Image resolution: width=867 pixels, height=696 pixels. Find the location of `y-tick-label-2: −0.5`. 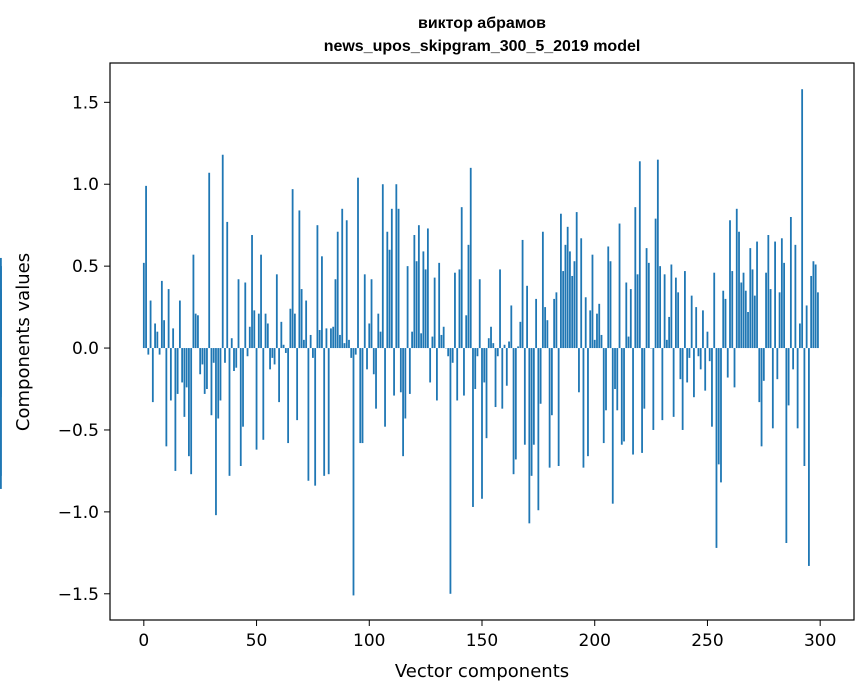

y-tick-label-2: −0.5 is located at coordinates (78, 431).